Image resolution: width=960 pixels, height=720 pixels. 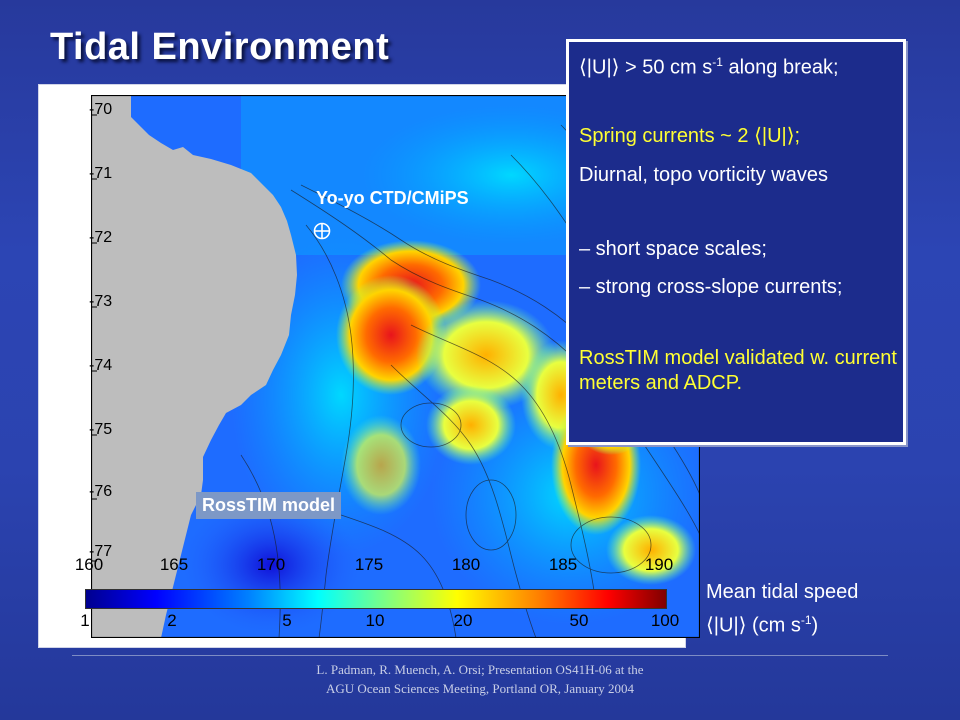 I want to click on finding-spring-currents: Spring currents ~ 2 ⟨|U|⟩;, so click(x=690, y=136).